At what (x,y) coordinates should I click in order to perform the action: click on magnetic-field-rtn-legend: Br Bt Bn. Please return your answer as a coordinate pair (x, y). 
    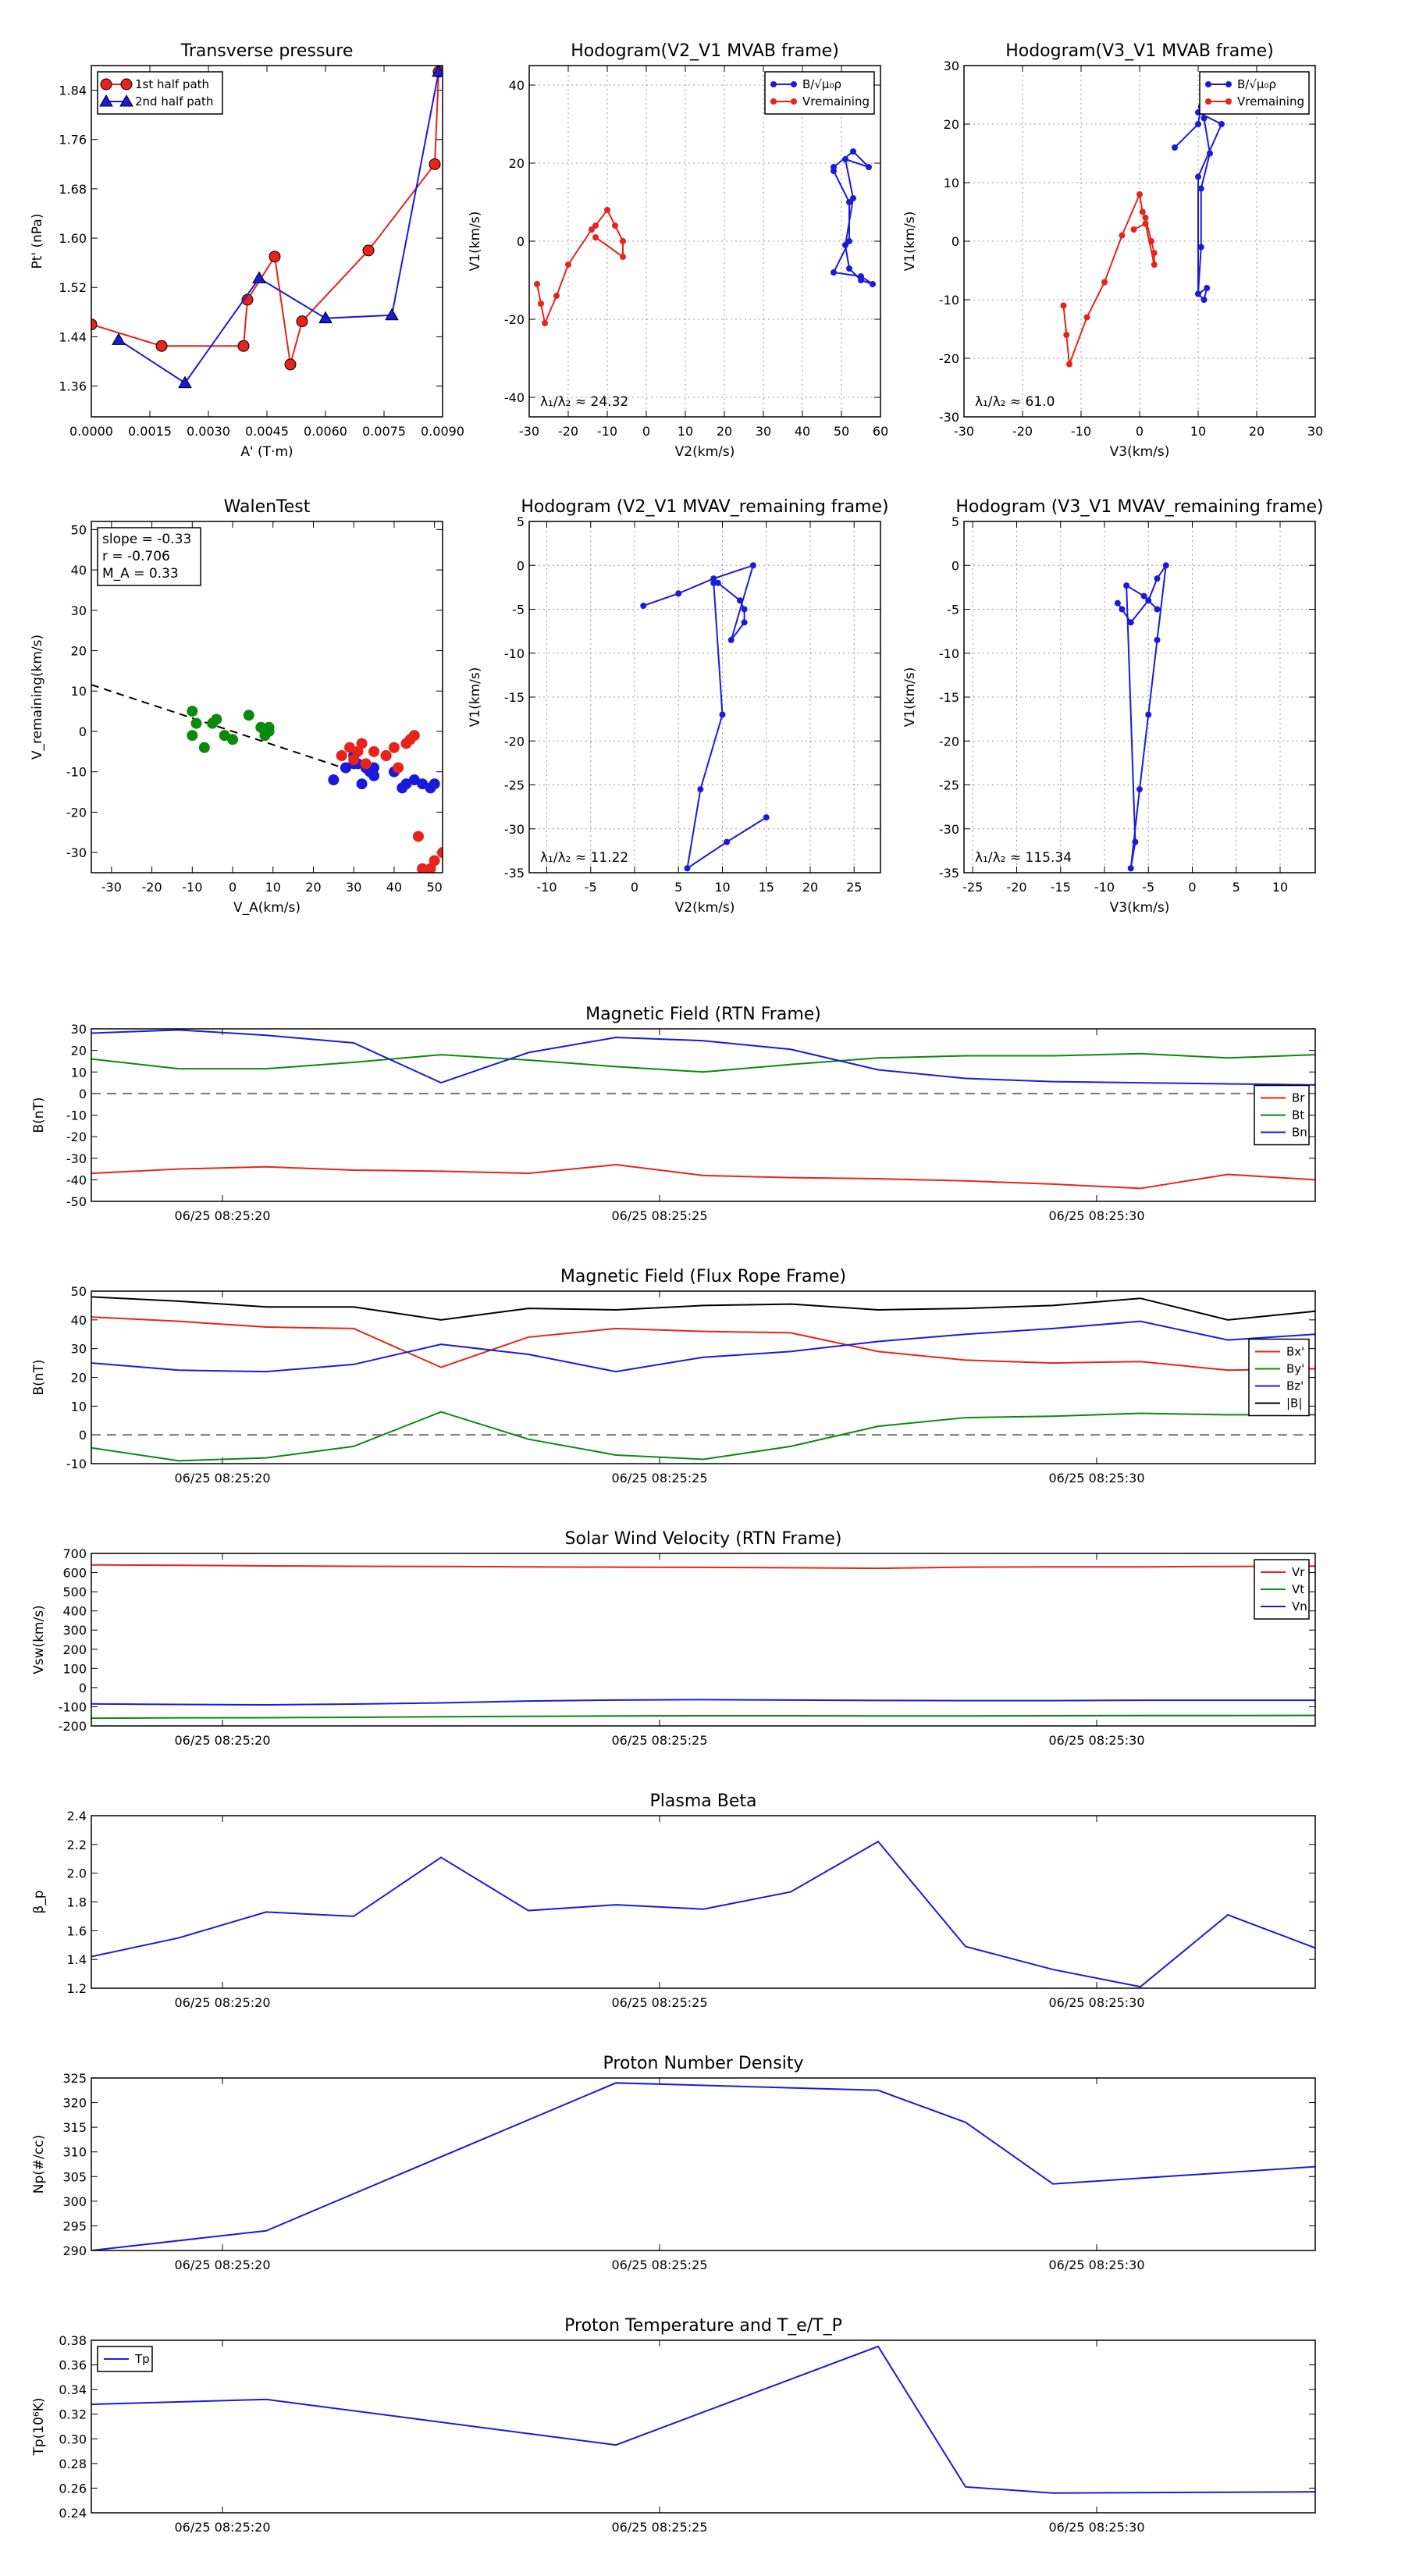
    Looking at the image, I should click on (1282, 1115).